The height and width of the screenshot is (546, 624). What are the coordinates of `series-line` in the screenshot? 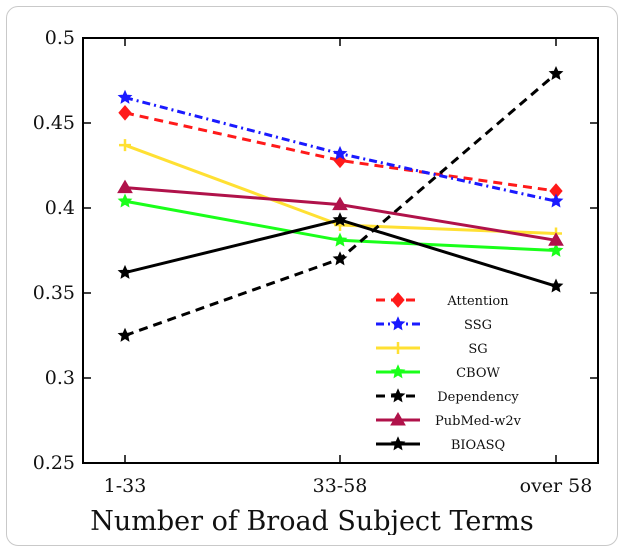 It's located at (340, 152).